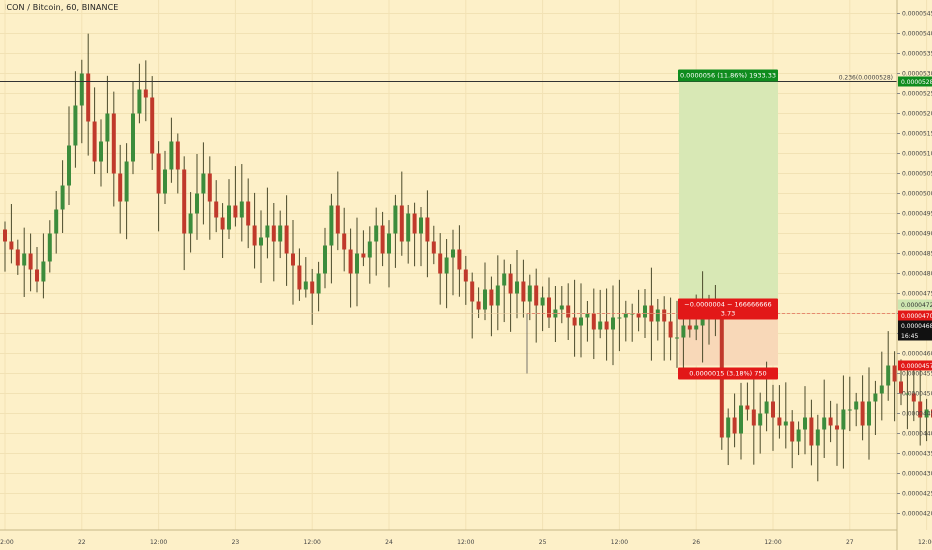  Describe the element at coordinates (917, 154) in the screenshot. I see `price-tick-label: 0.0000510` at that location.